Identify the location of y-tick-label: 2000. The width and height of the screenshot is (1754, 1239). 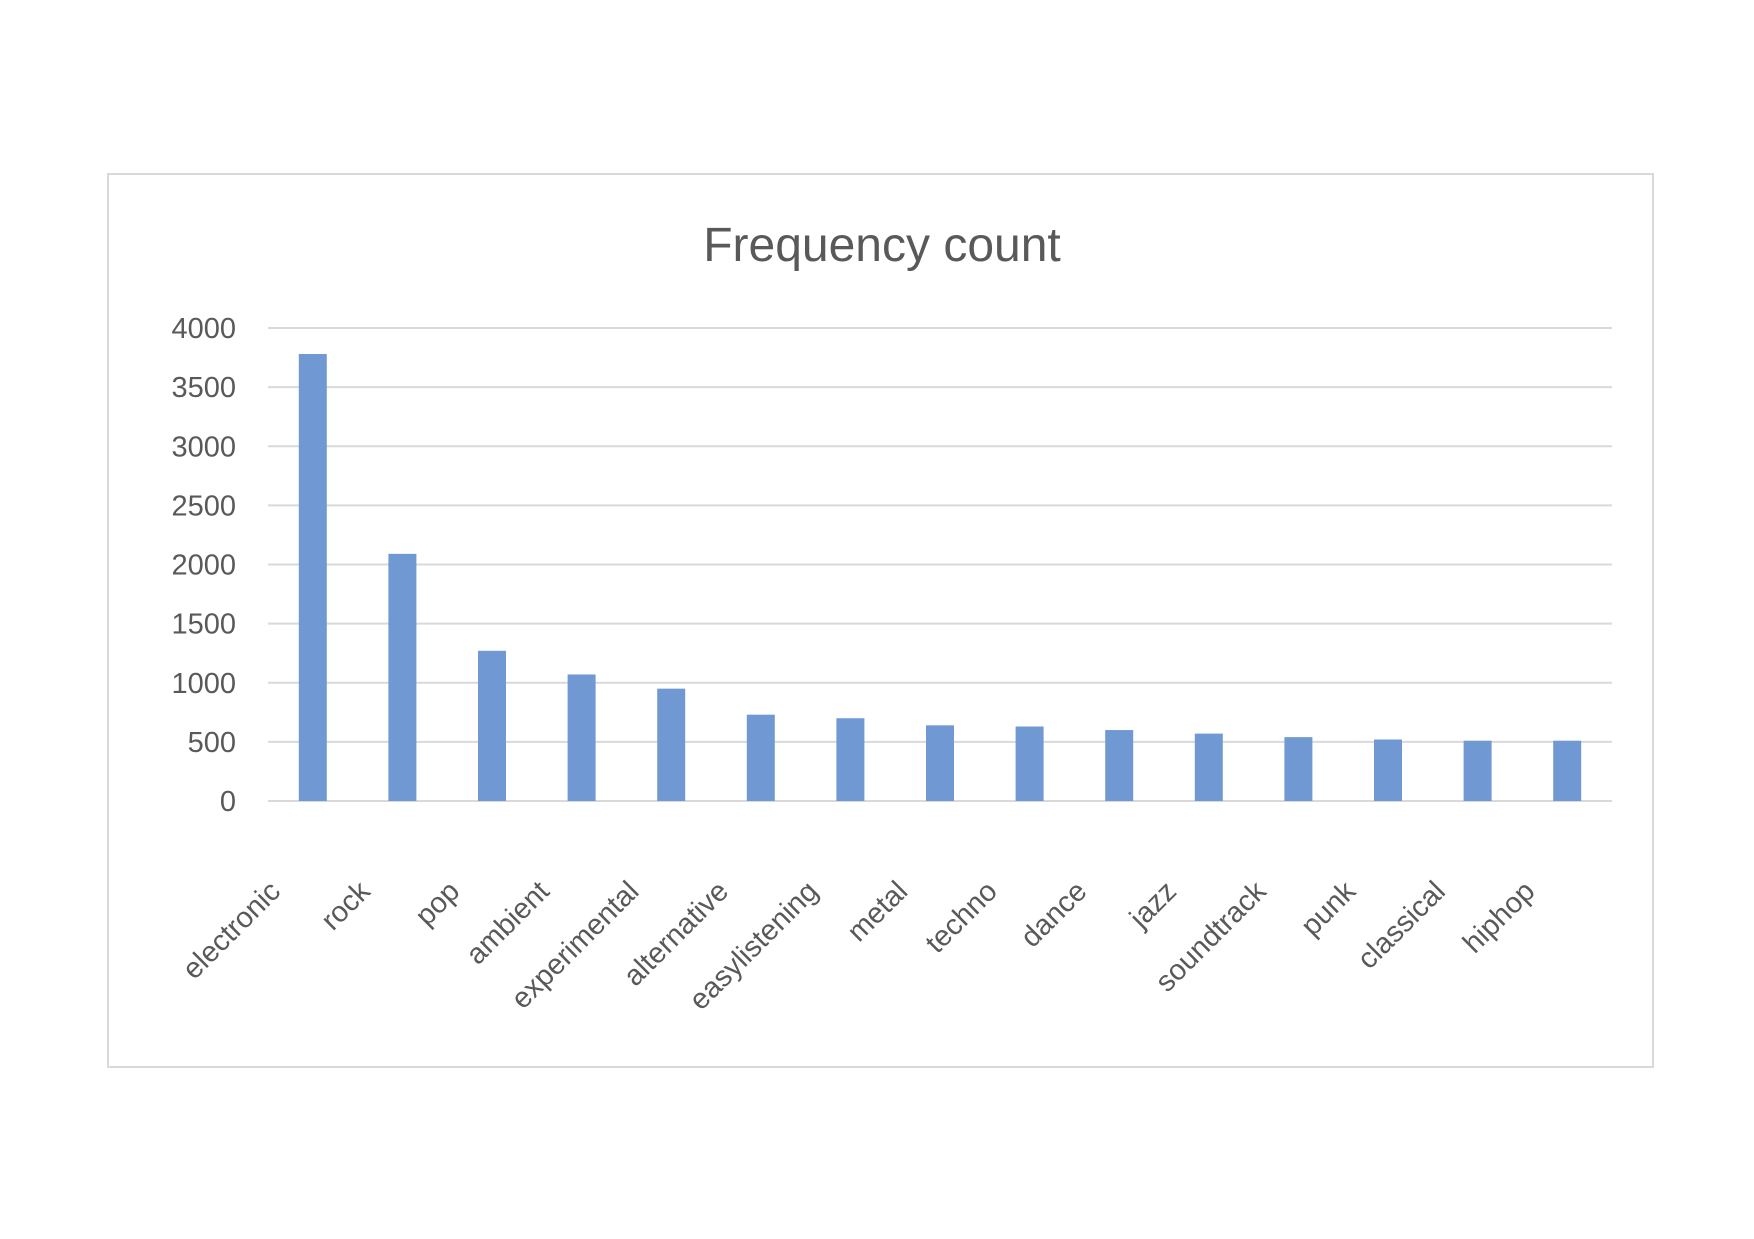
(203, 566).